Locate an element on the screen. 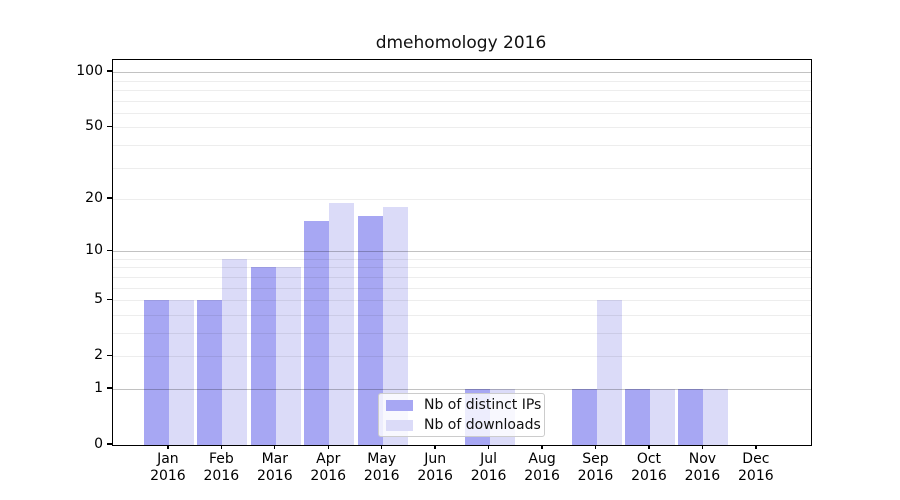 The height and width of the screenshot is (500, 900). x-tick-label-jan: Jan 2016 is located at coordinates (168, 468).